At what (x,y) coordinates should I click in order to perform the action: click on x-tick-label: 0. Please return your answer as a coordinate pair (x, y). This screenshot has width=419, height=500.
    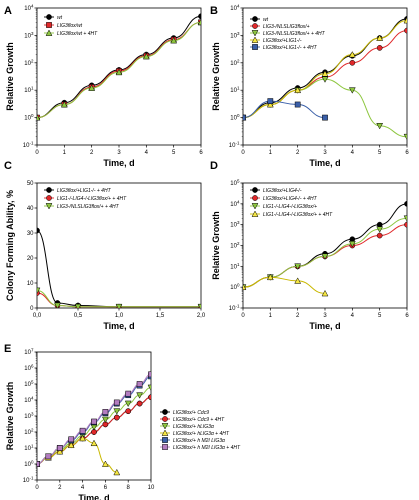
    Looking at the image, I should click on (243, 316).